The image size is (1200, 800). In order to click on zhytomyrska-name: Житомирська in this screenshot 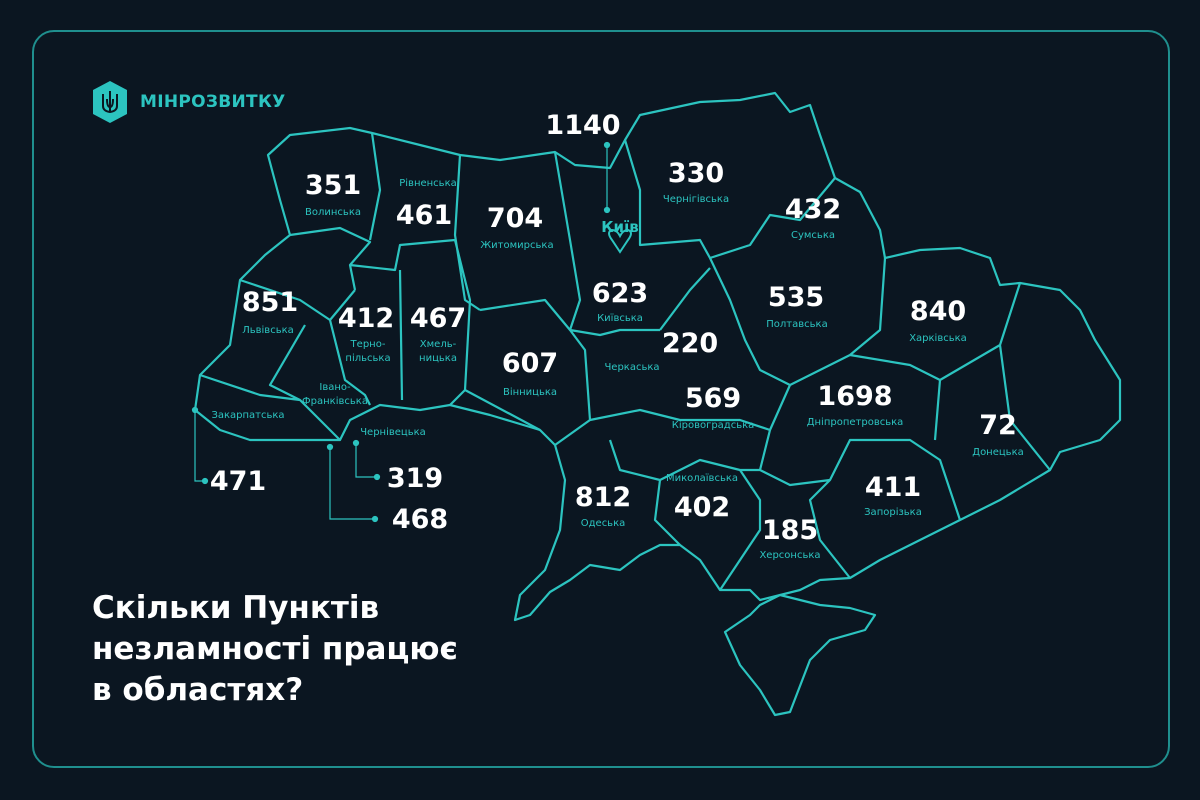, I will do `click(517, 245)`.